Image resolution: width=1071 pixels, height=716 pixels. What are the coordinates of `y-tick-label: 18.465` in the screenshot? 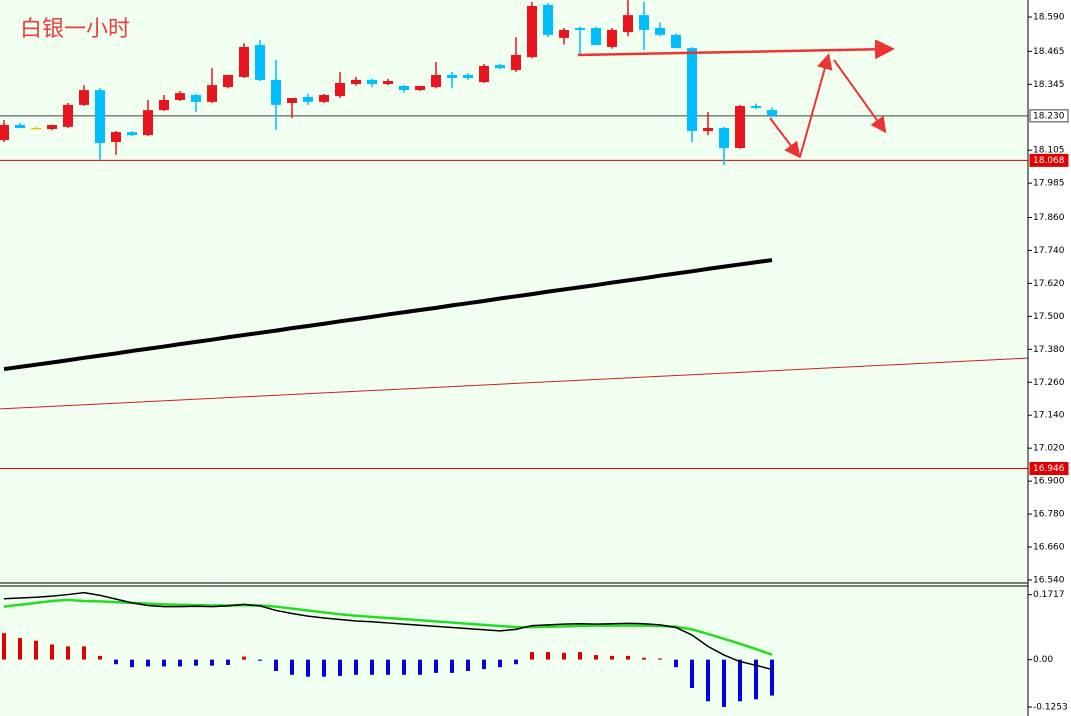 It's located at (1049, 52).